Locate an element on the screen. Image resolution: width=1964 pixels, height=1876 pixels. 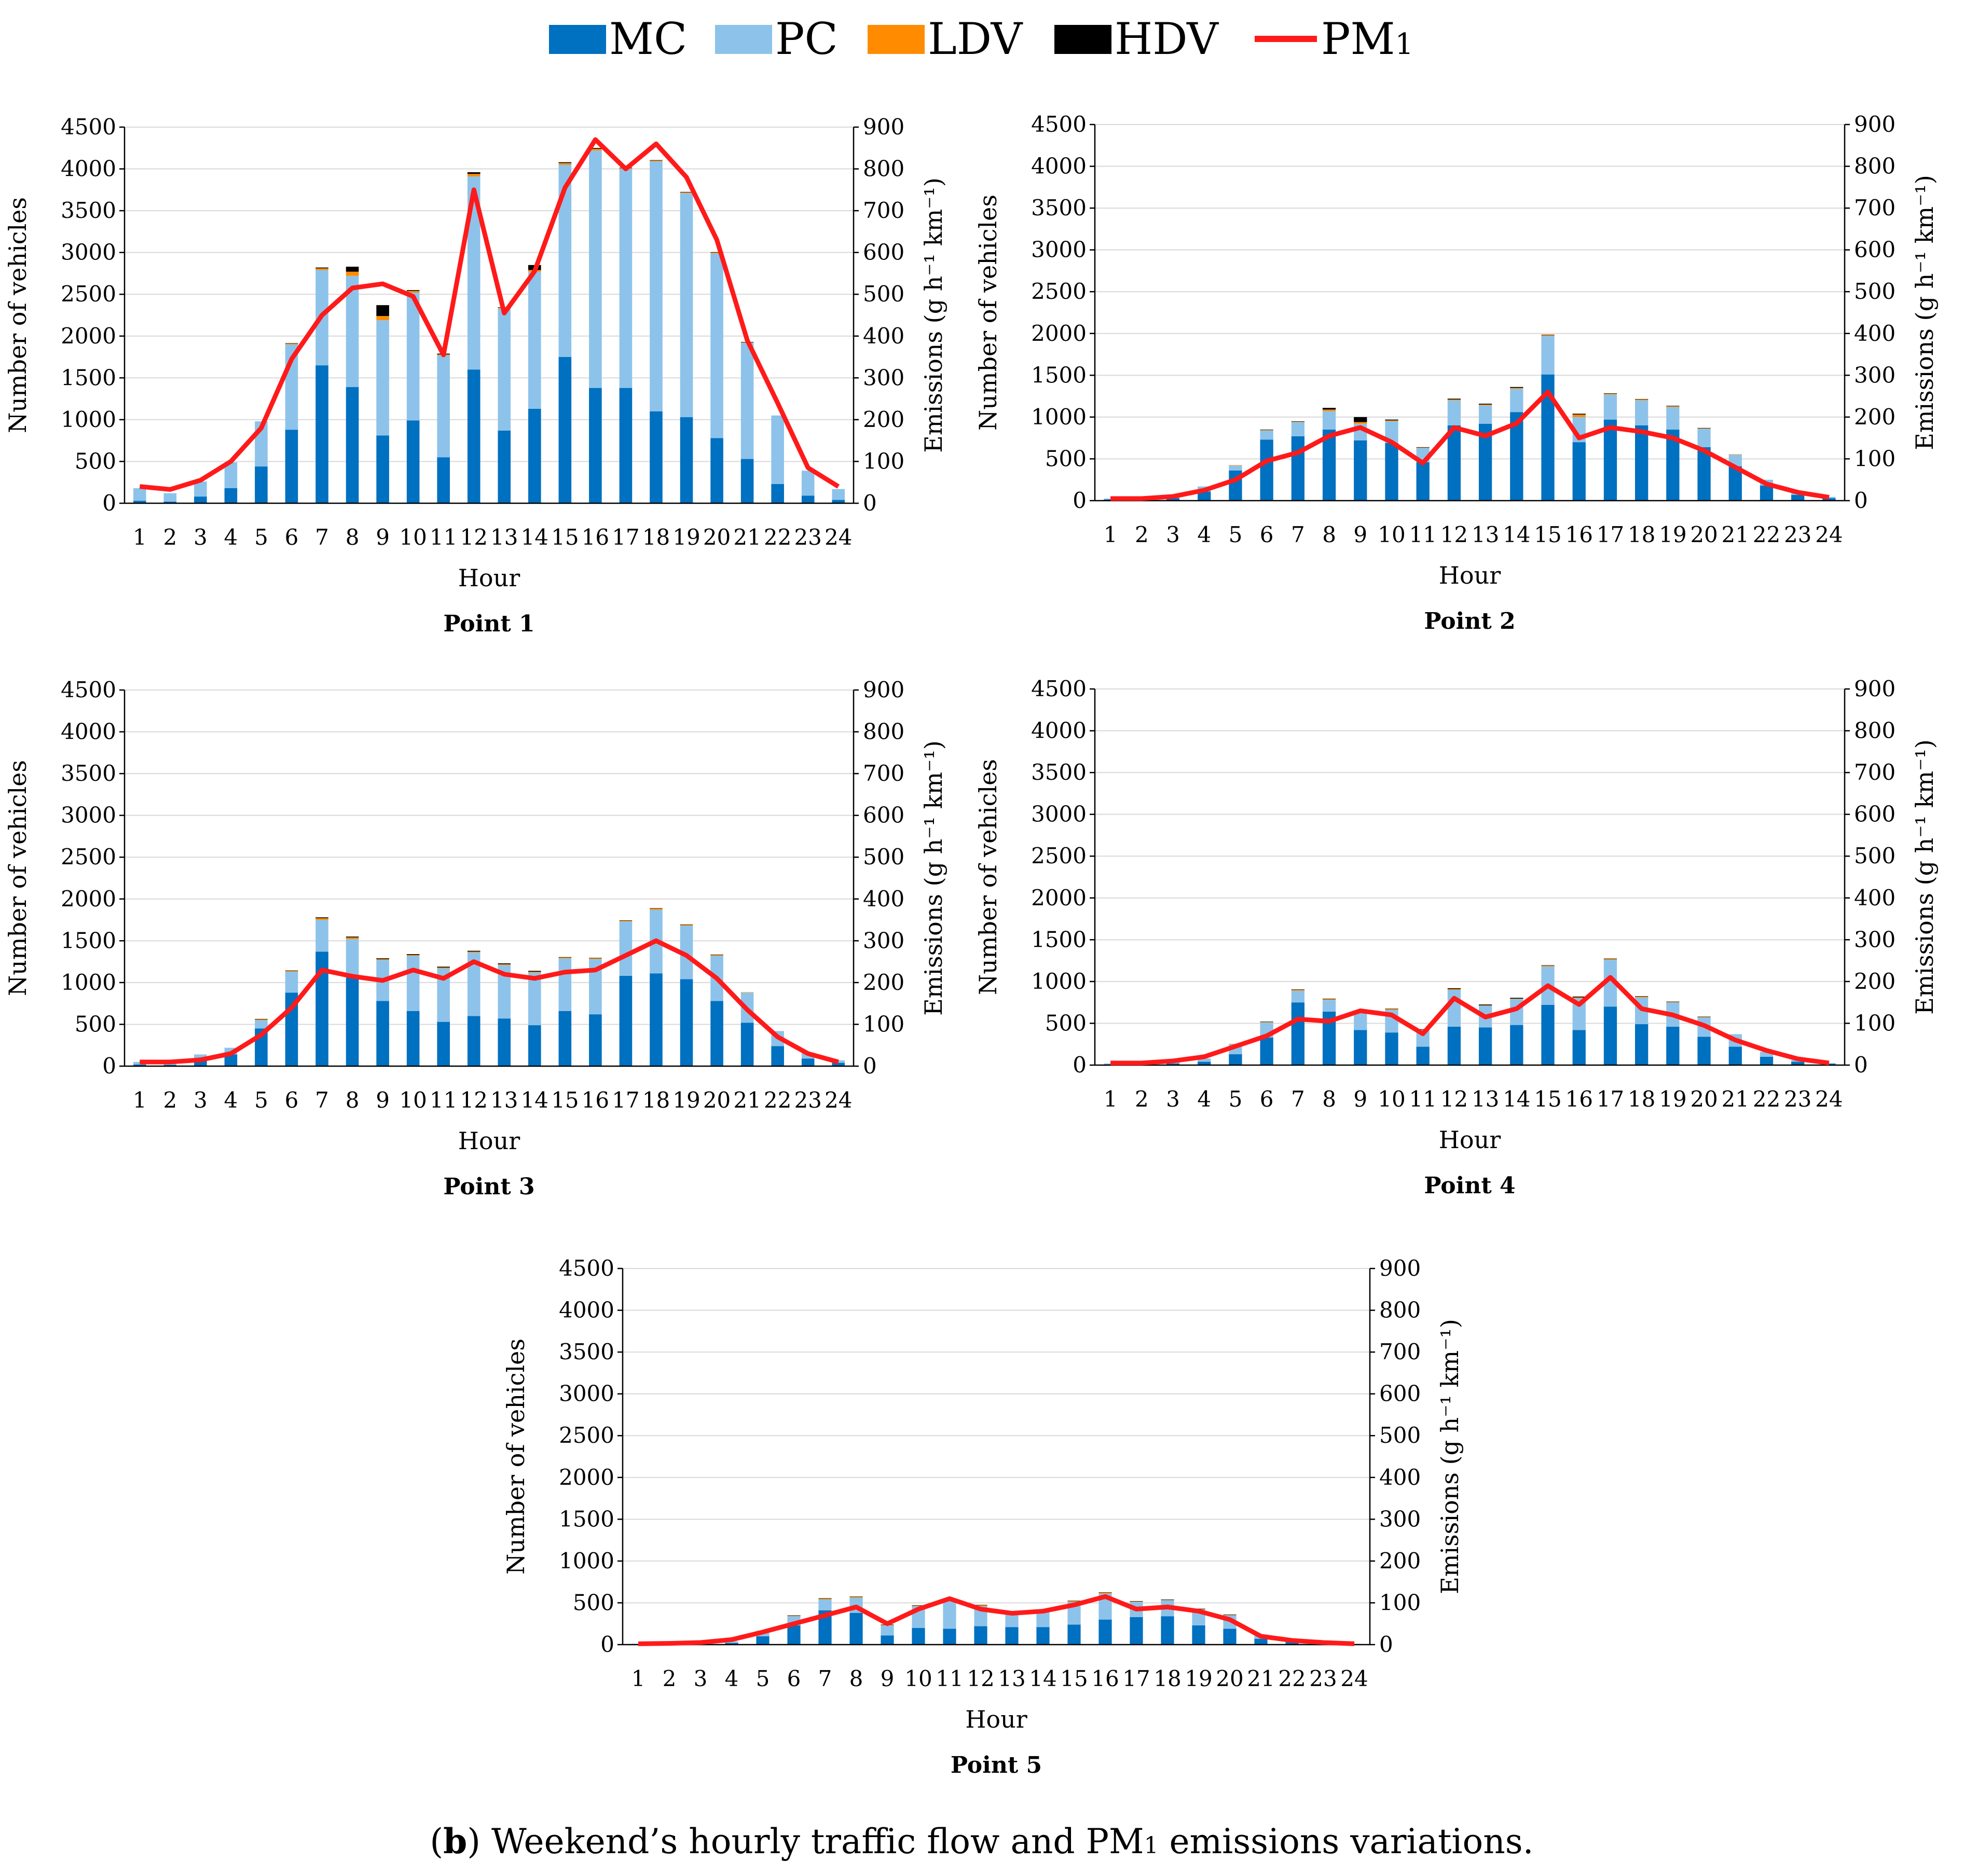
y2-tick-label: 700 is located at coordinates (883, 210).